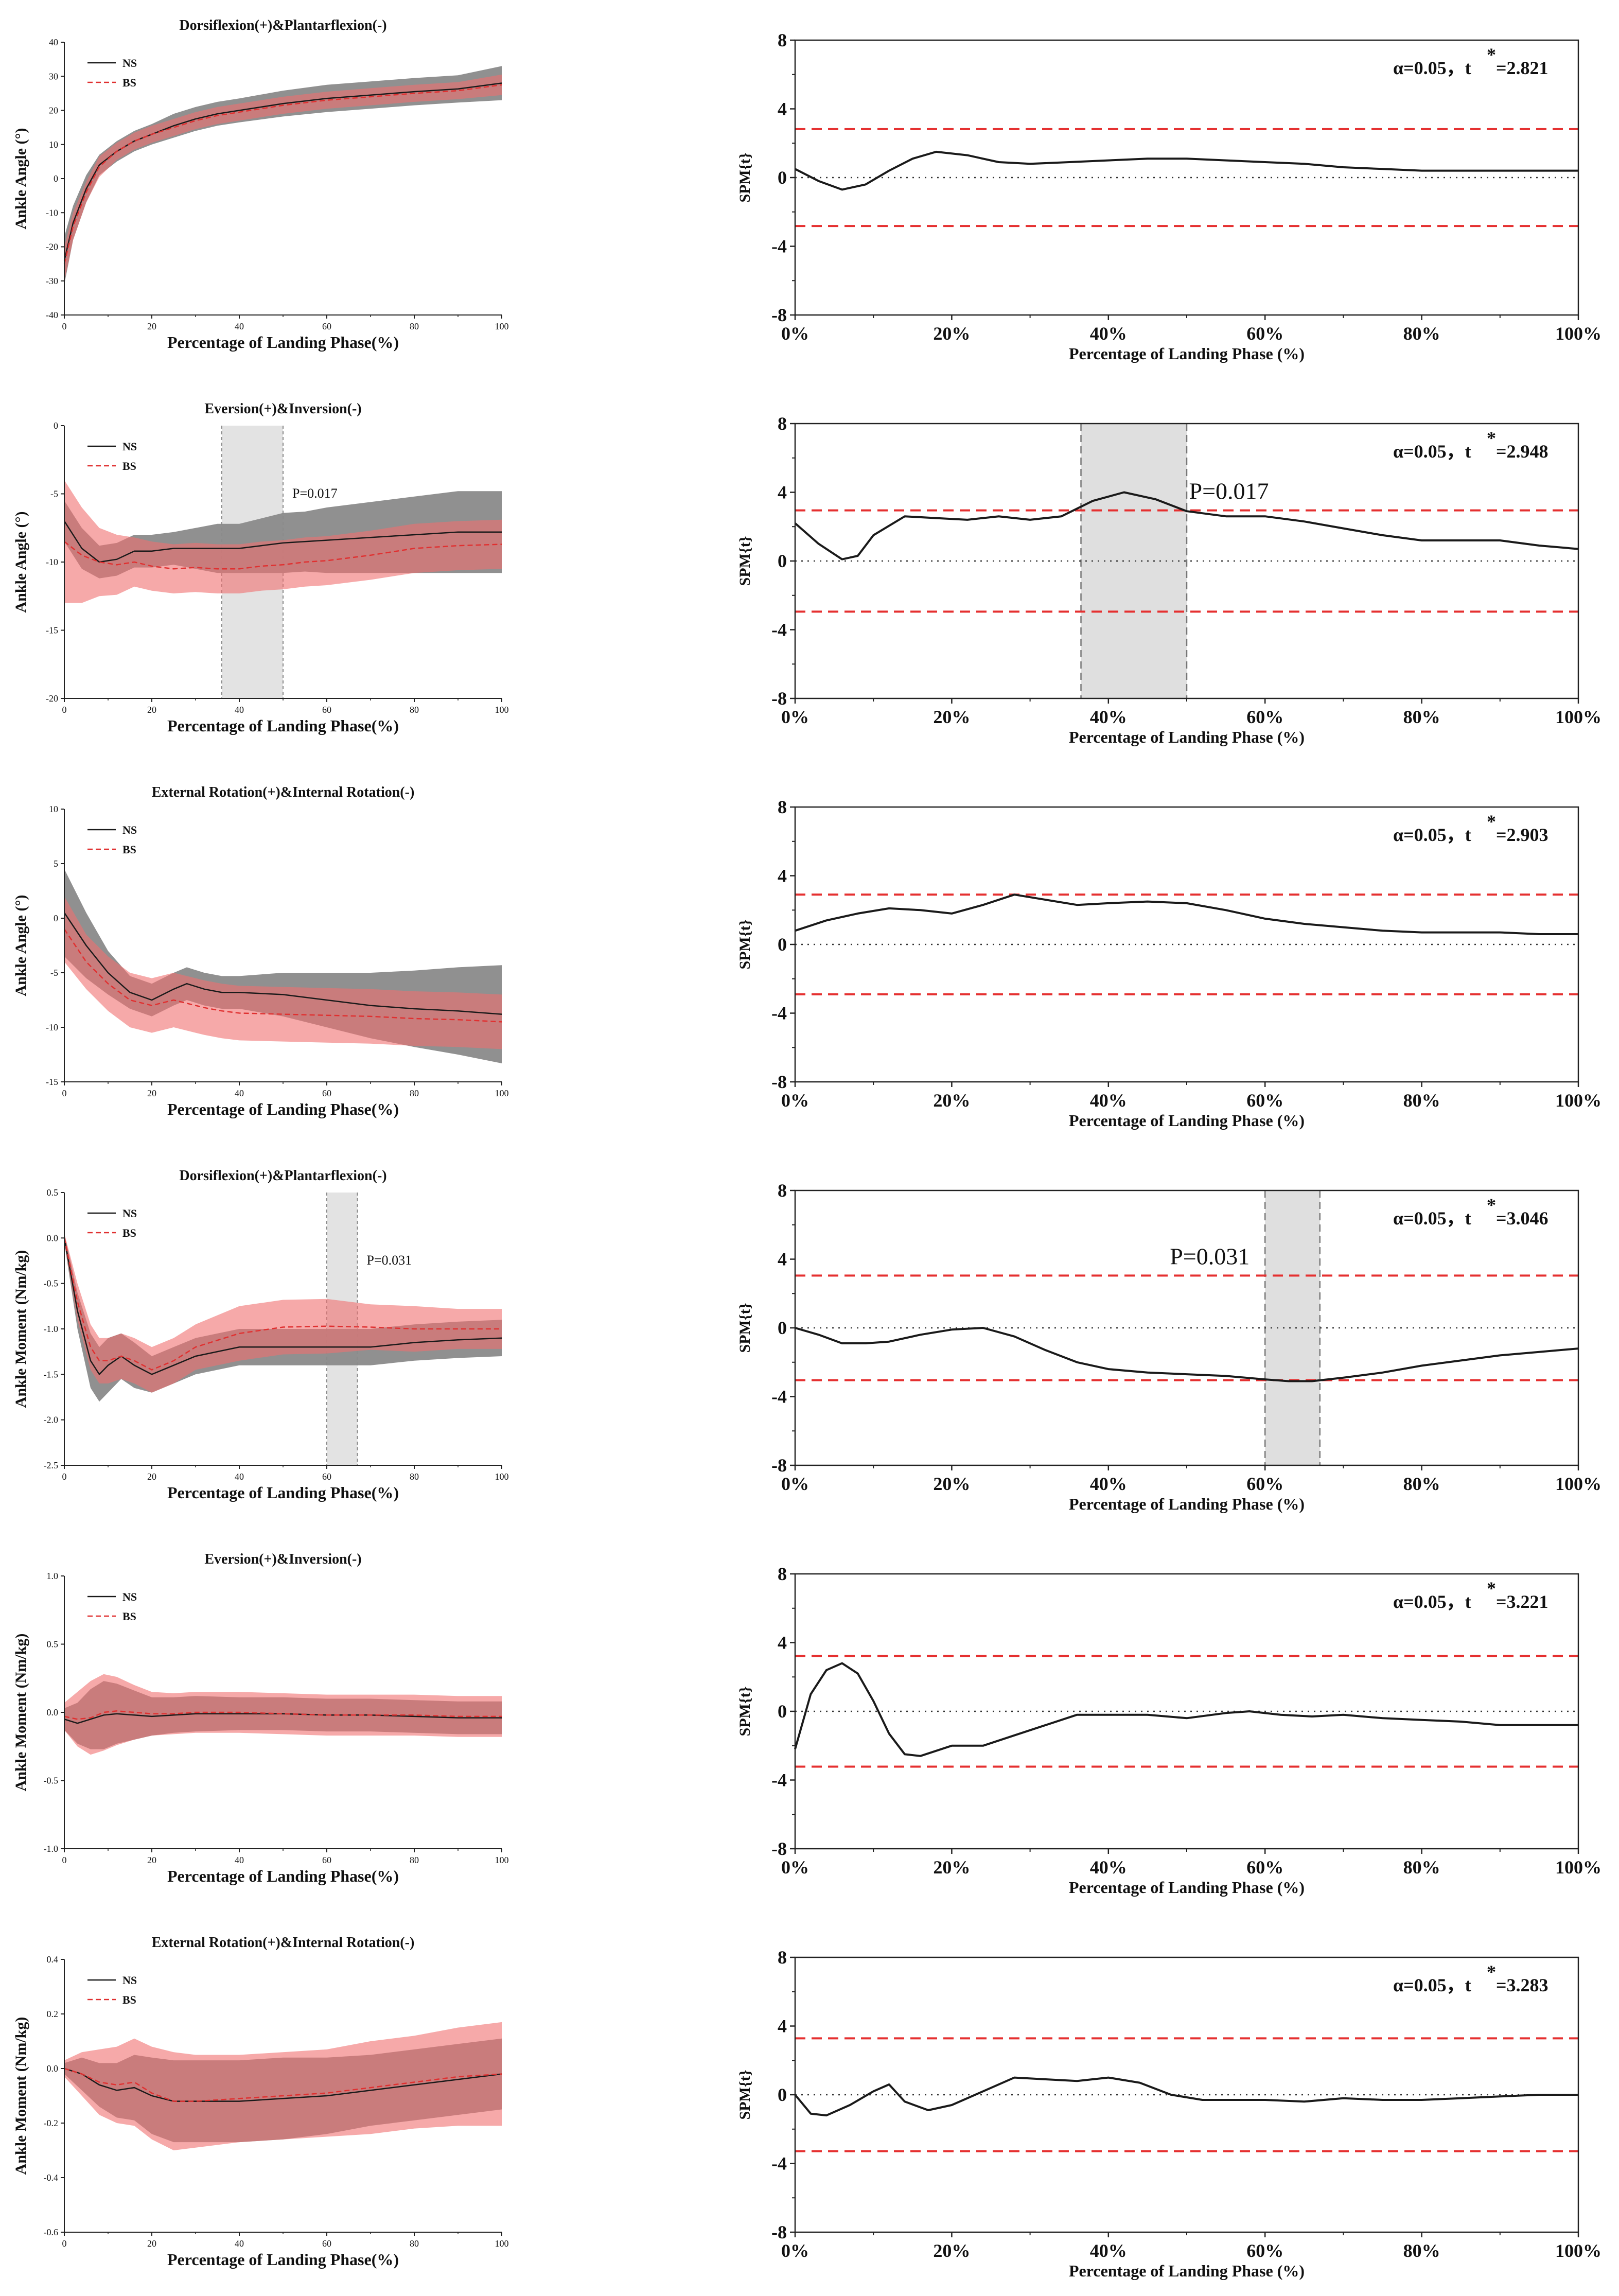 The height and width of the screenshot is (2296, 1619). What do you see at coordinates (51, 1781) in the screenshot?
I see `y-tick-label: -0.5` at bounding box center [51, 1781].